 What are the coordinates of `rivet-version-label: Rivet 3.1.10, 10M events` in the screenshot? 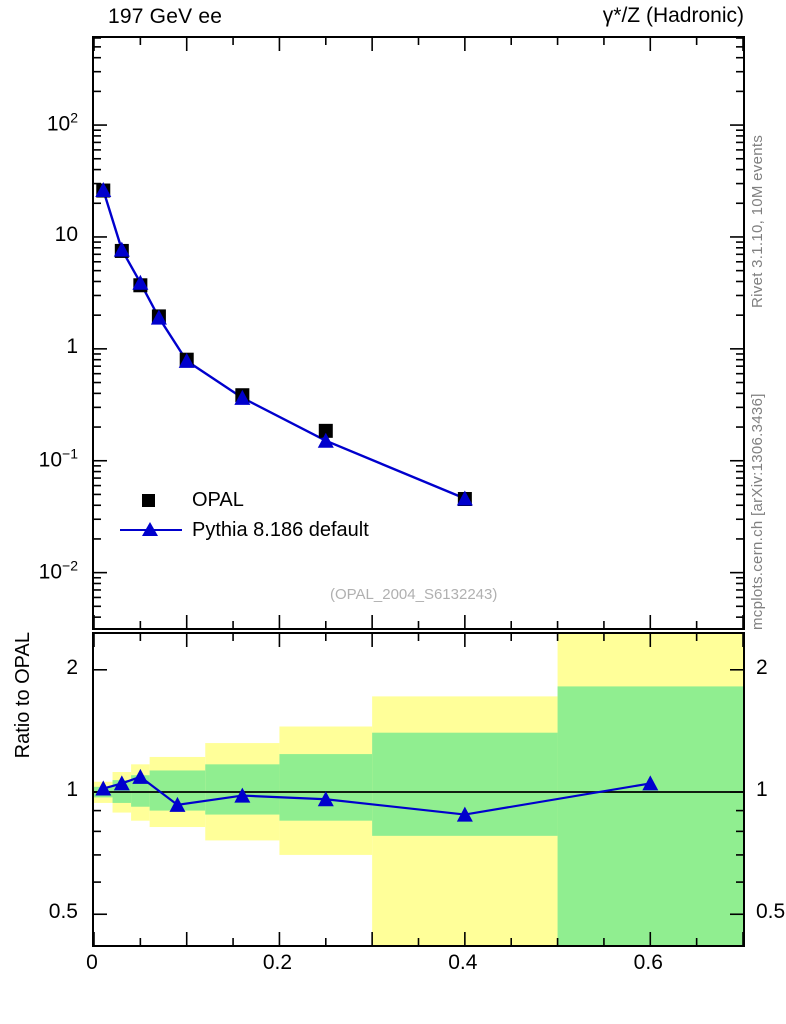 It's located at (757, 221).